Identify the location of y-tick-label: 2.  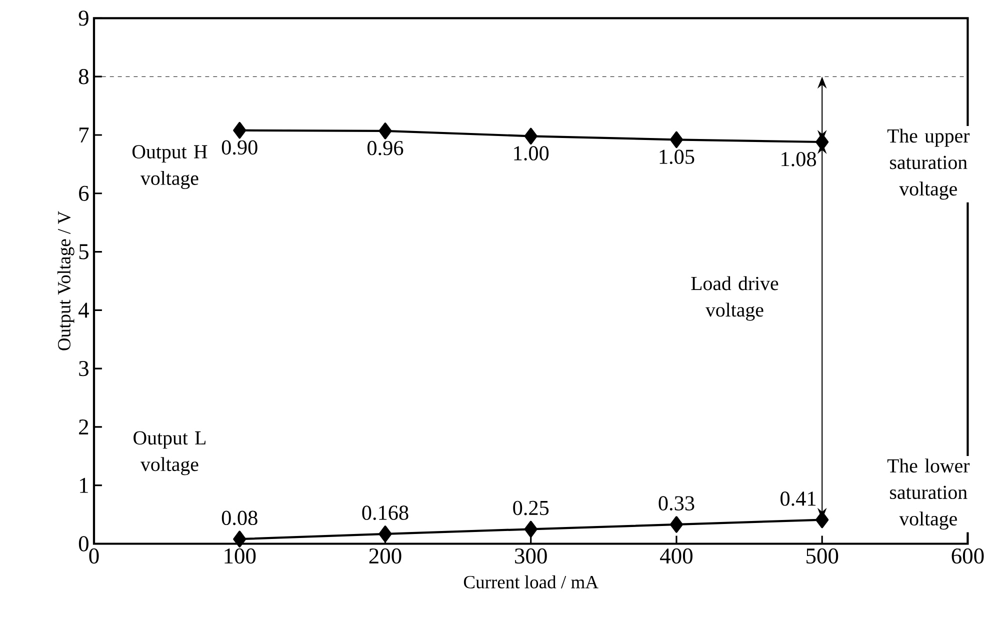
(83, 426).